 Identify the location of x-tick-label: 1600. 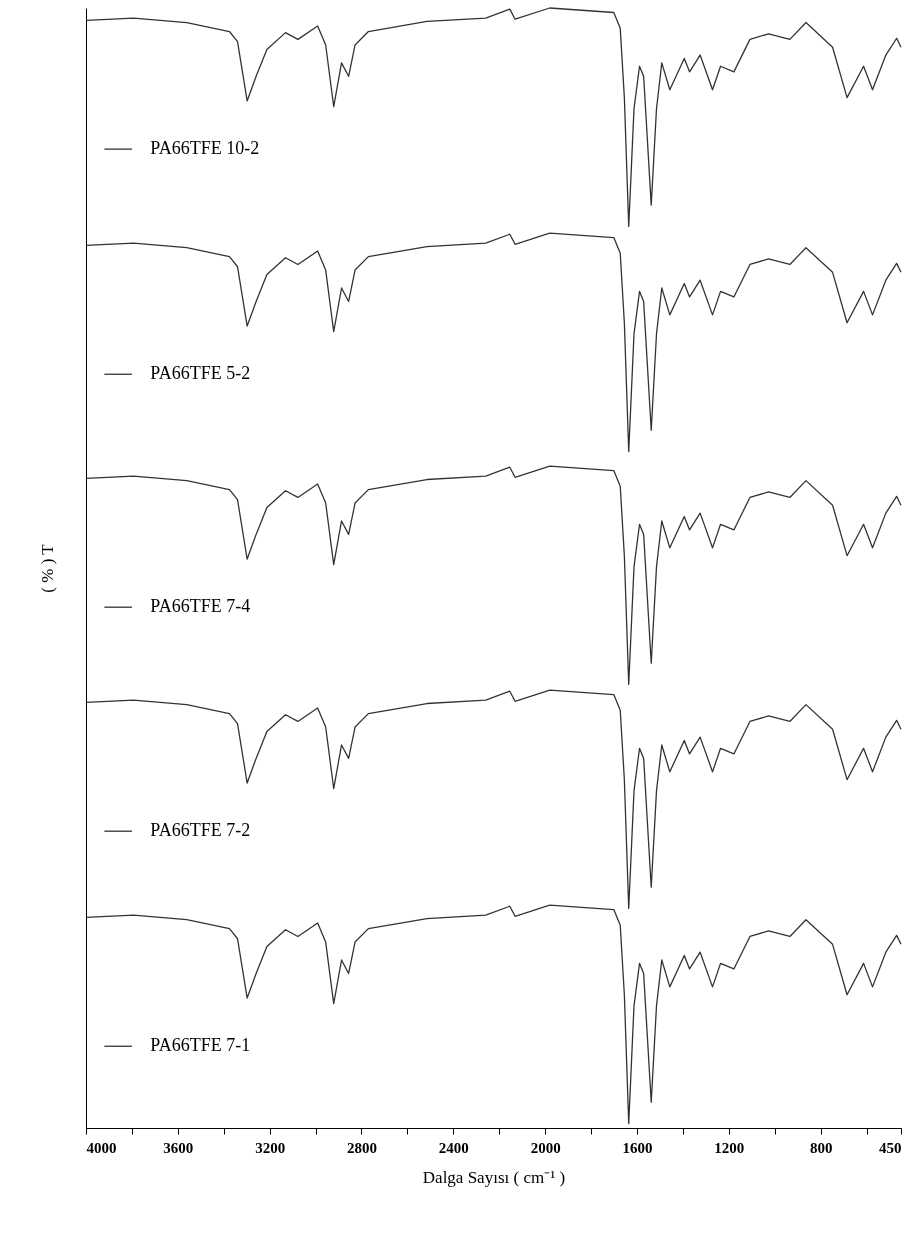
(637, 1147).